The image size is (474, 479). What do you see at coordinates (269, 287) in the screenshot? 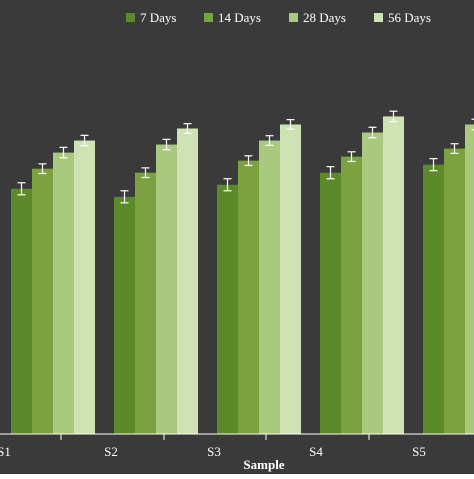
I see `bar-S3-28-days` at bounding box center [269, 287].